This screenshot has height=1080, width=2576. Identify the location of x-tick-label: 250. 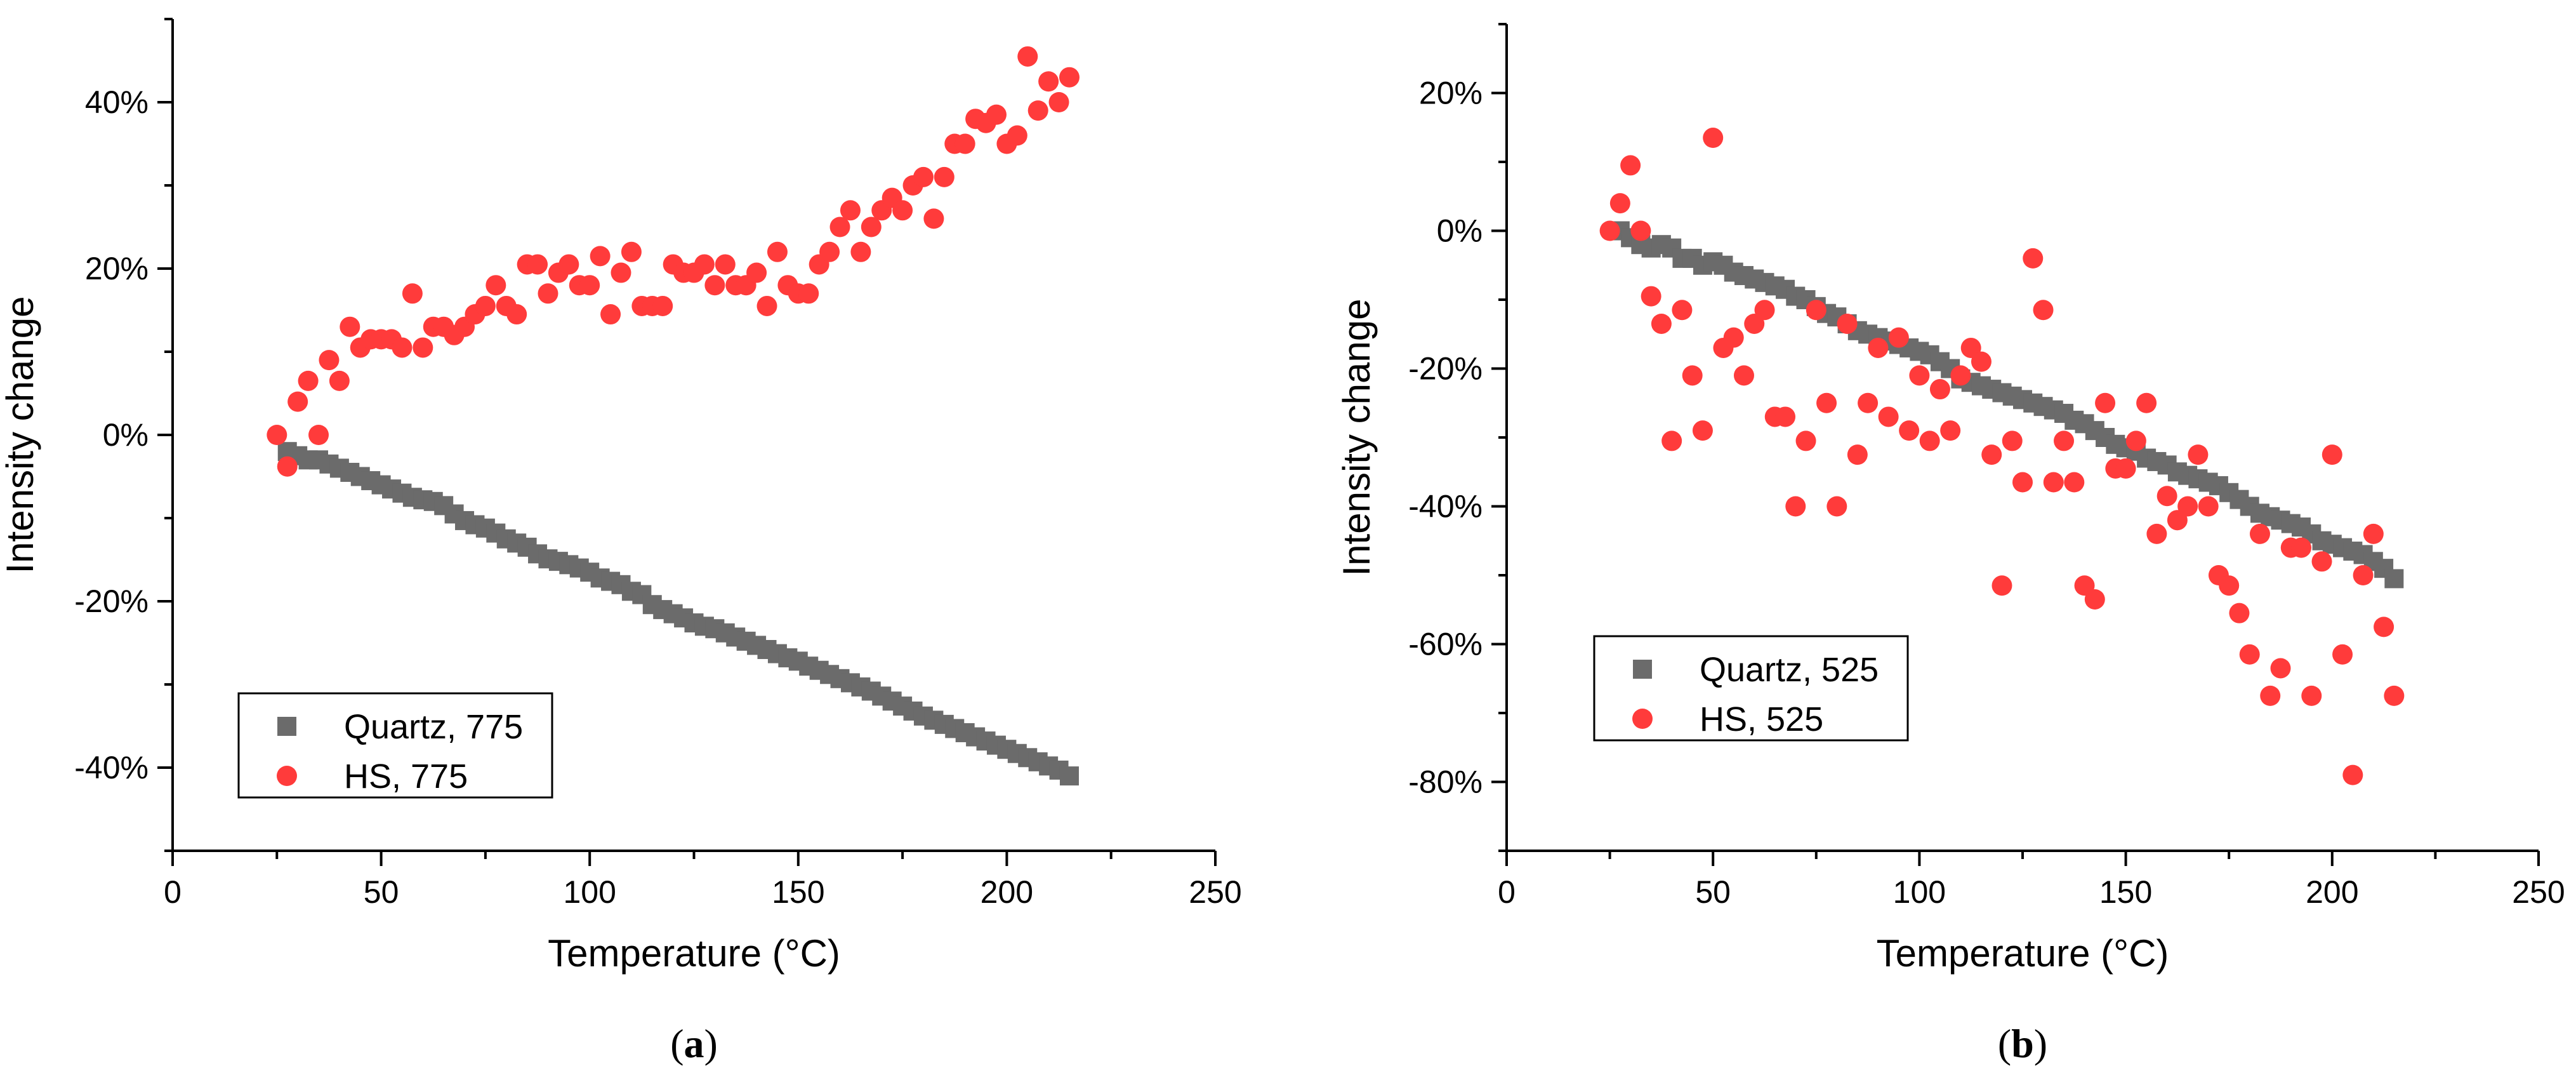
(1215, 892).